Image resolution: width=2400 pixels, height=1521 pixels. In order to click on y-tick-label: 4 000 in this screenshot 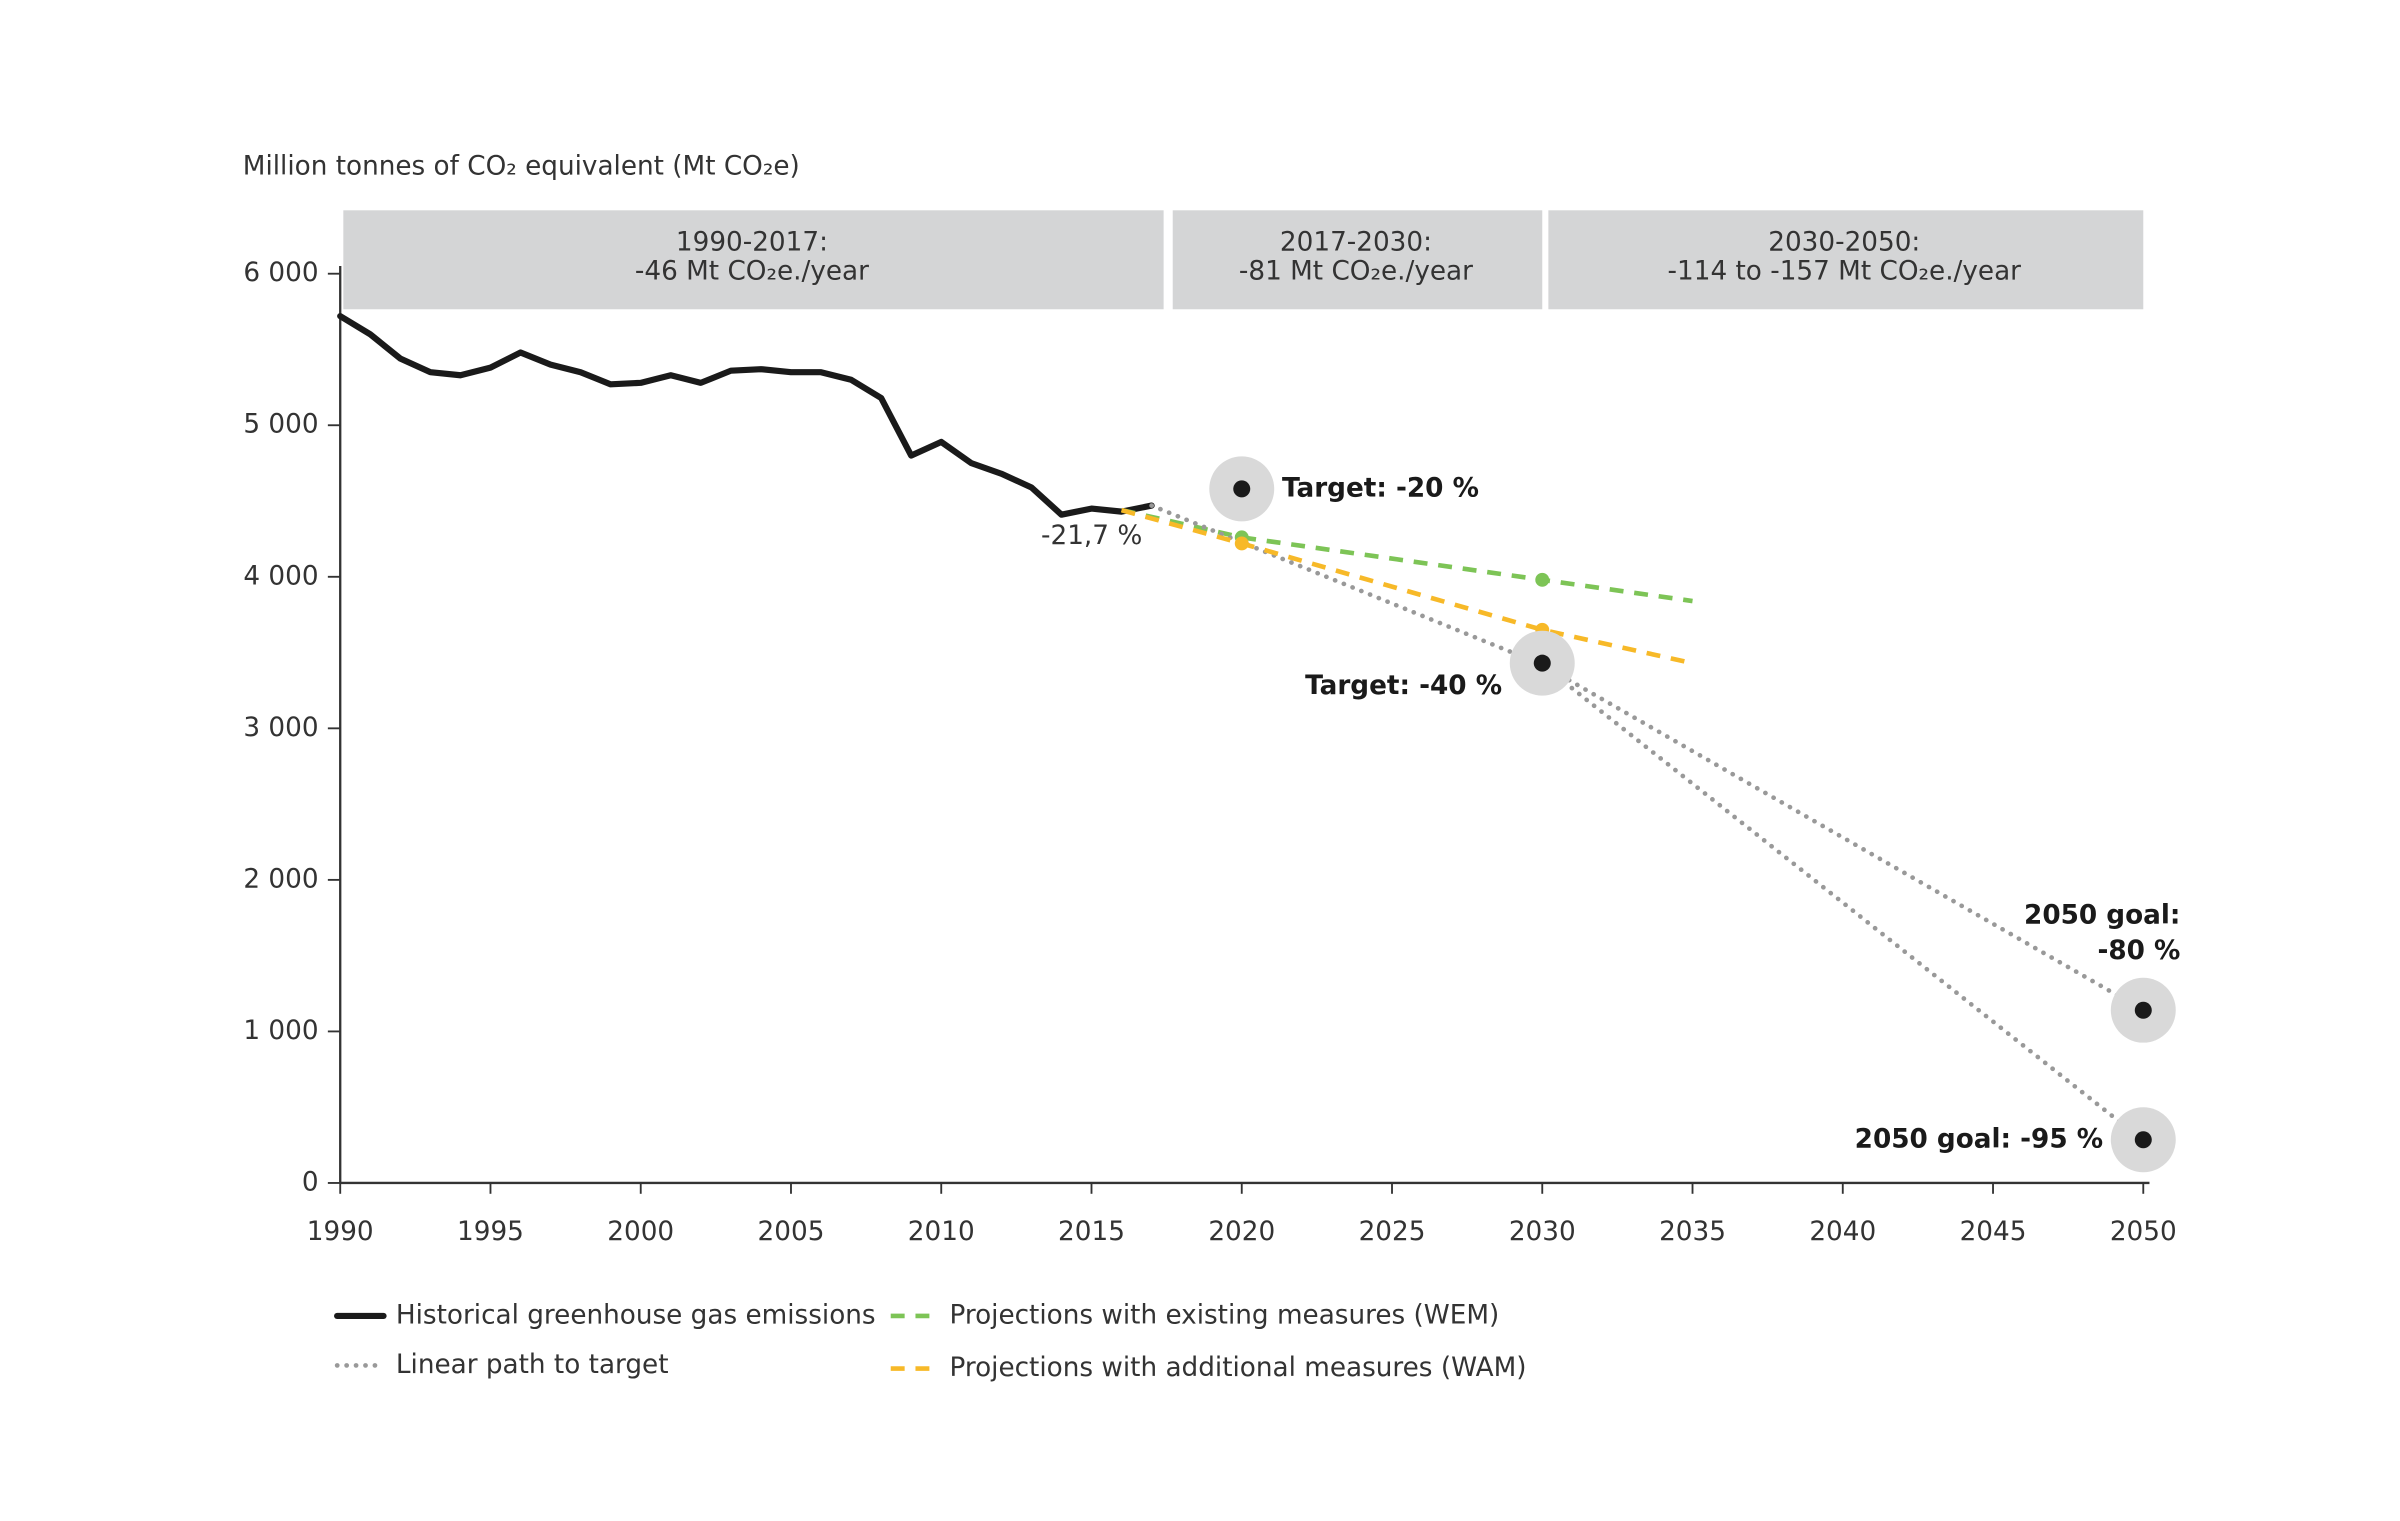, I will do `click(280, 576)`.